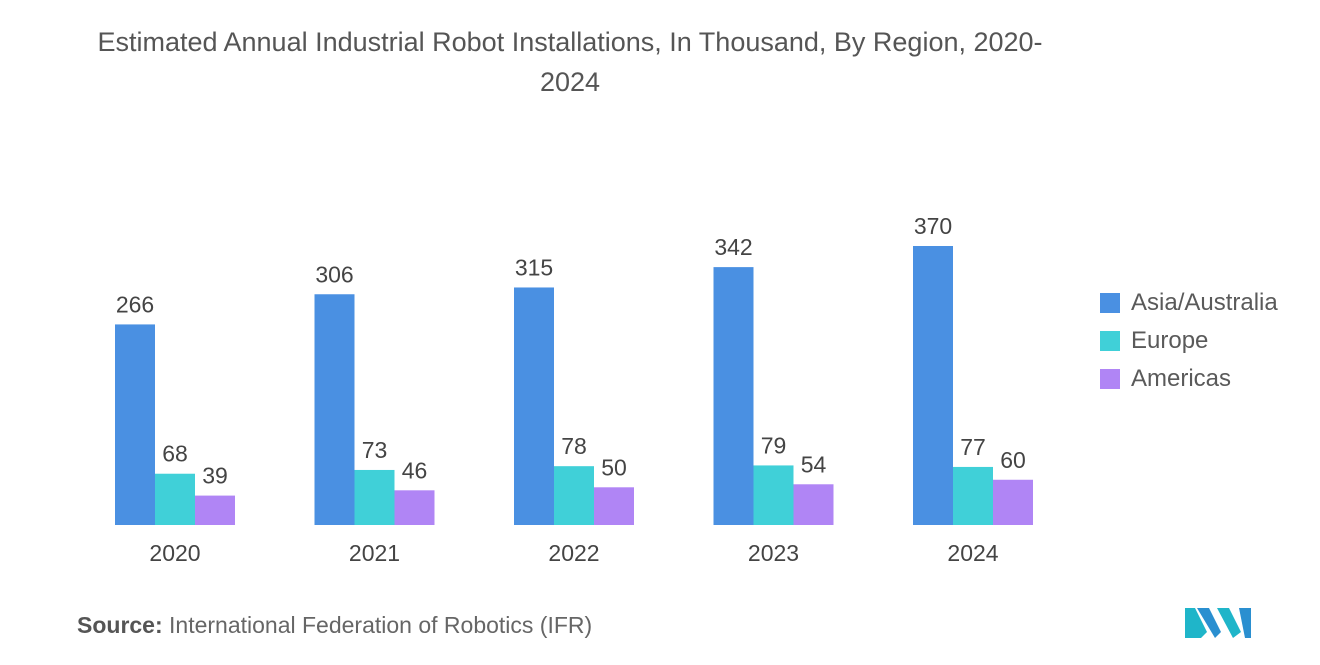 The width and height of the screenshot is (1320, 665). Describe the element at coordinates (1013, 460) in the screenshot. I see `data-label-americas-2024: 60` at that location.